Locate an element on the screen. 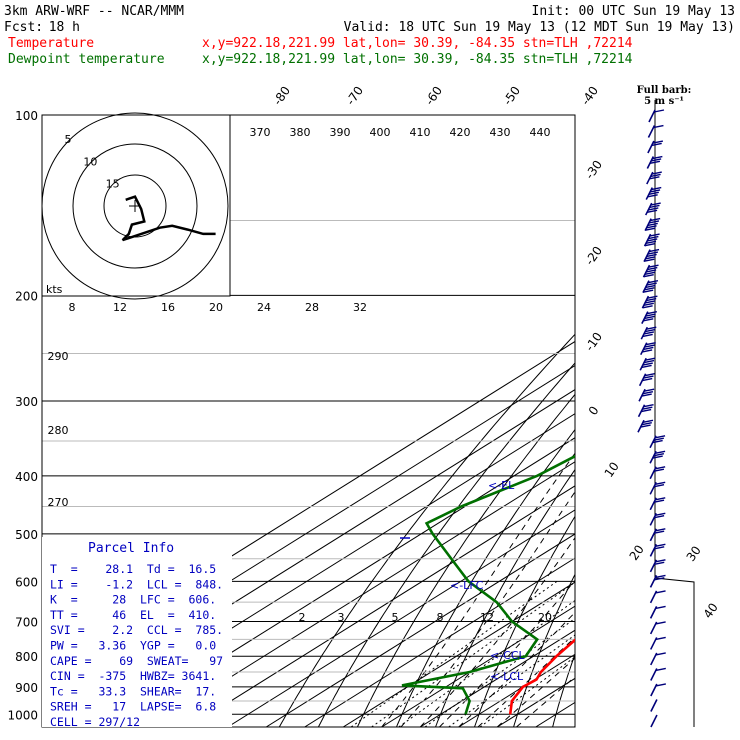 This screenshot has height=740, width=740. theta-label: 440 is located at coordinates (540, 132).